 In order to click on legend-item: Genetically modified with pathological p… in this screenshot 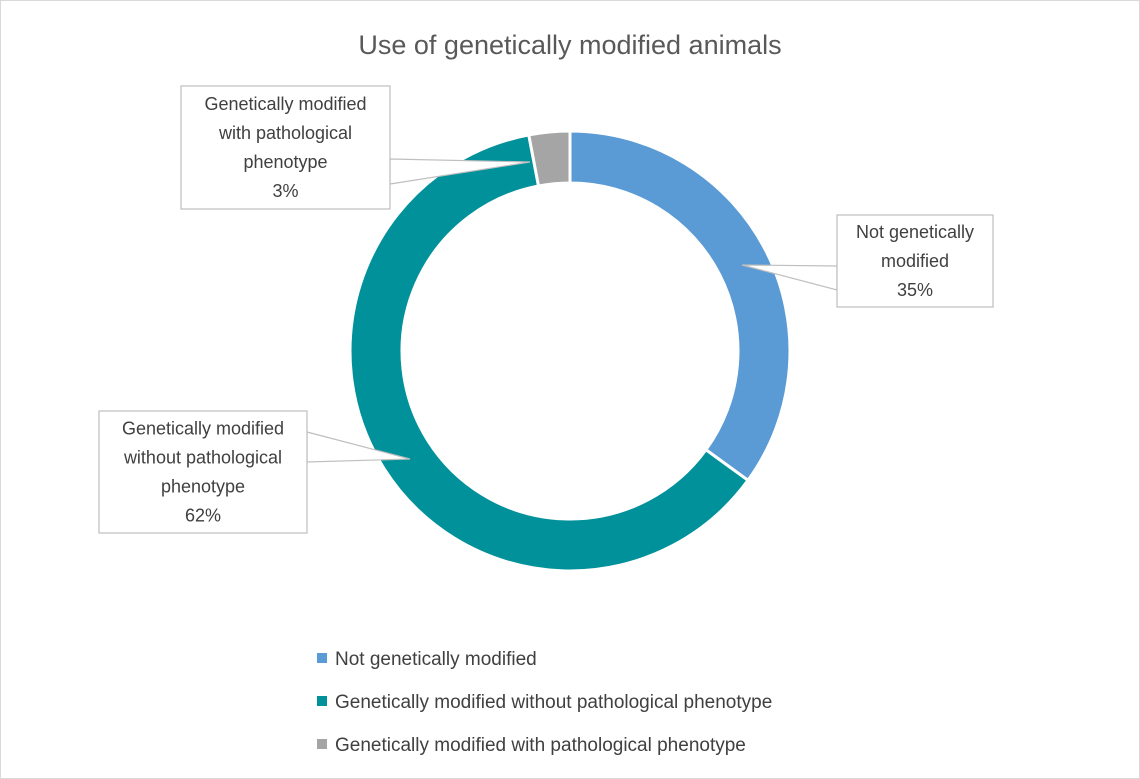, I will do `click(531, 745)`.